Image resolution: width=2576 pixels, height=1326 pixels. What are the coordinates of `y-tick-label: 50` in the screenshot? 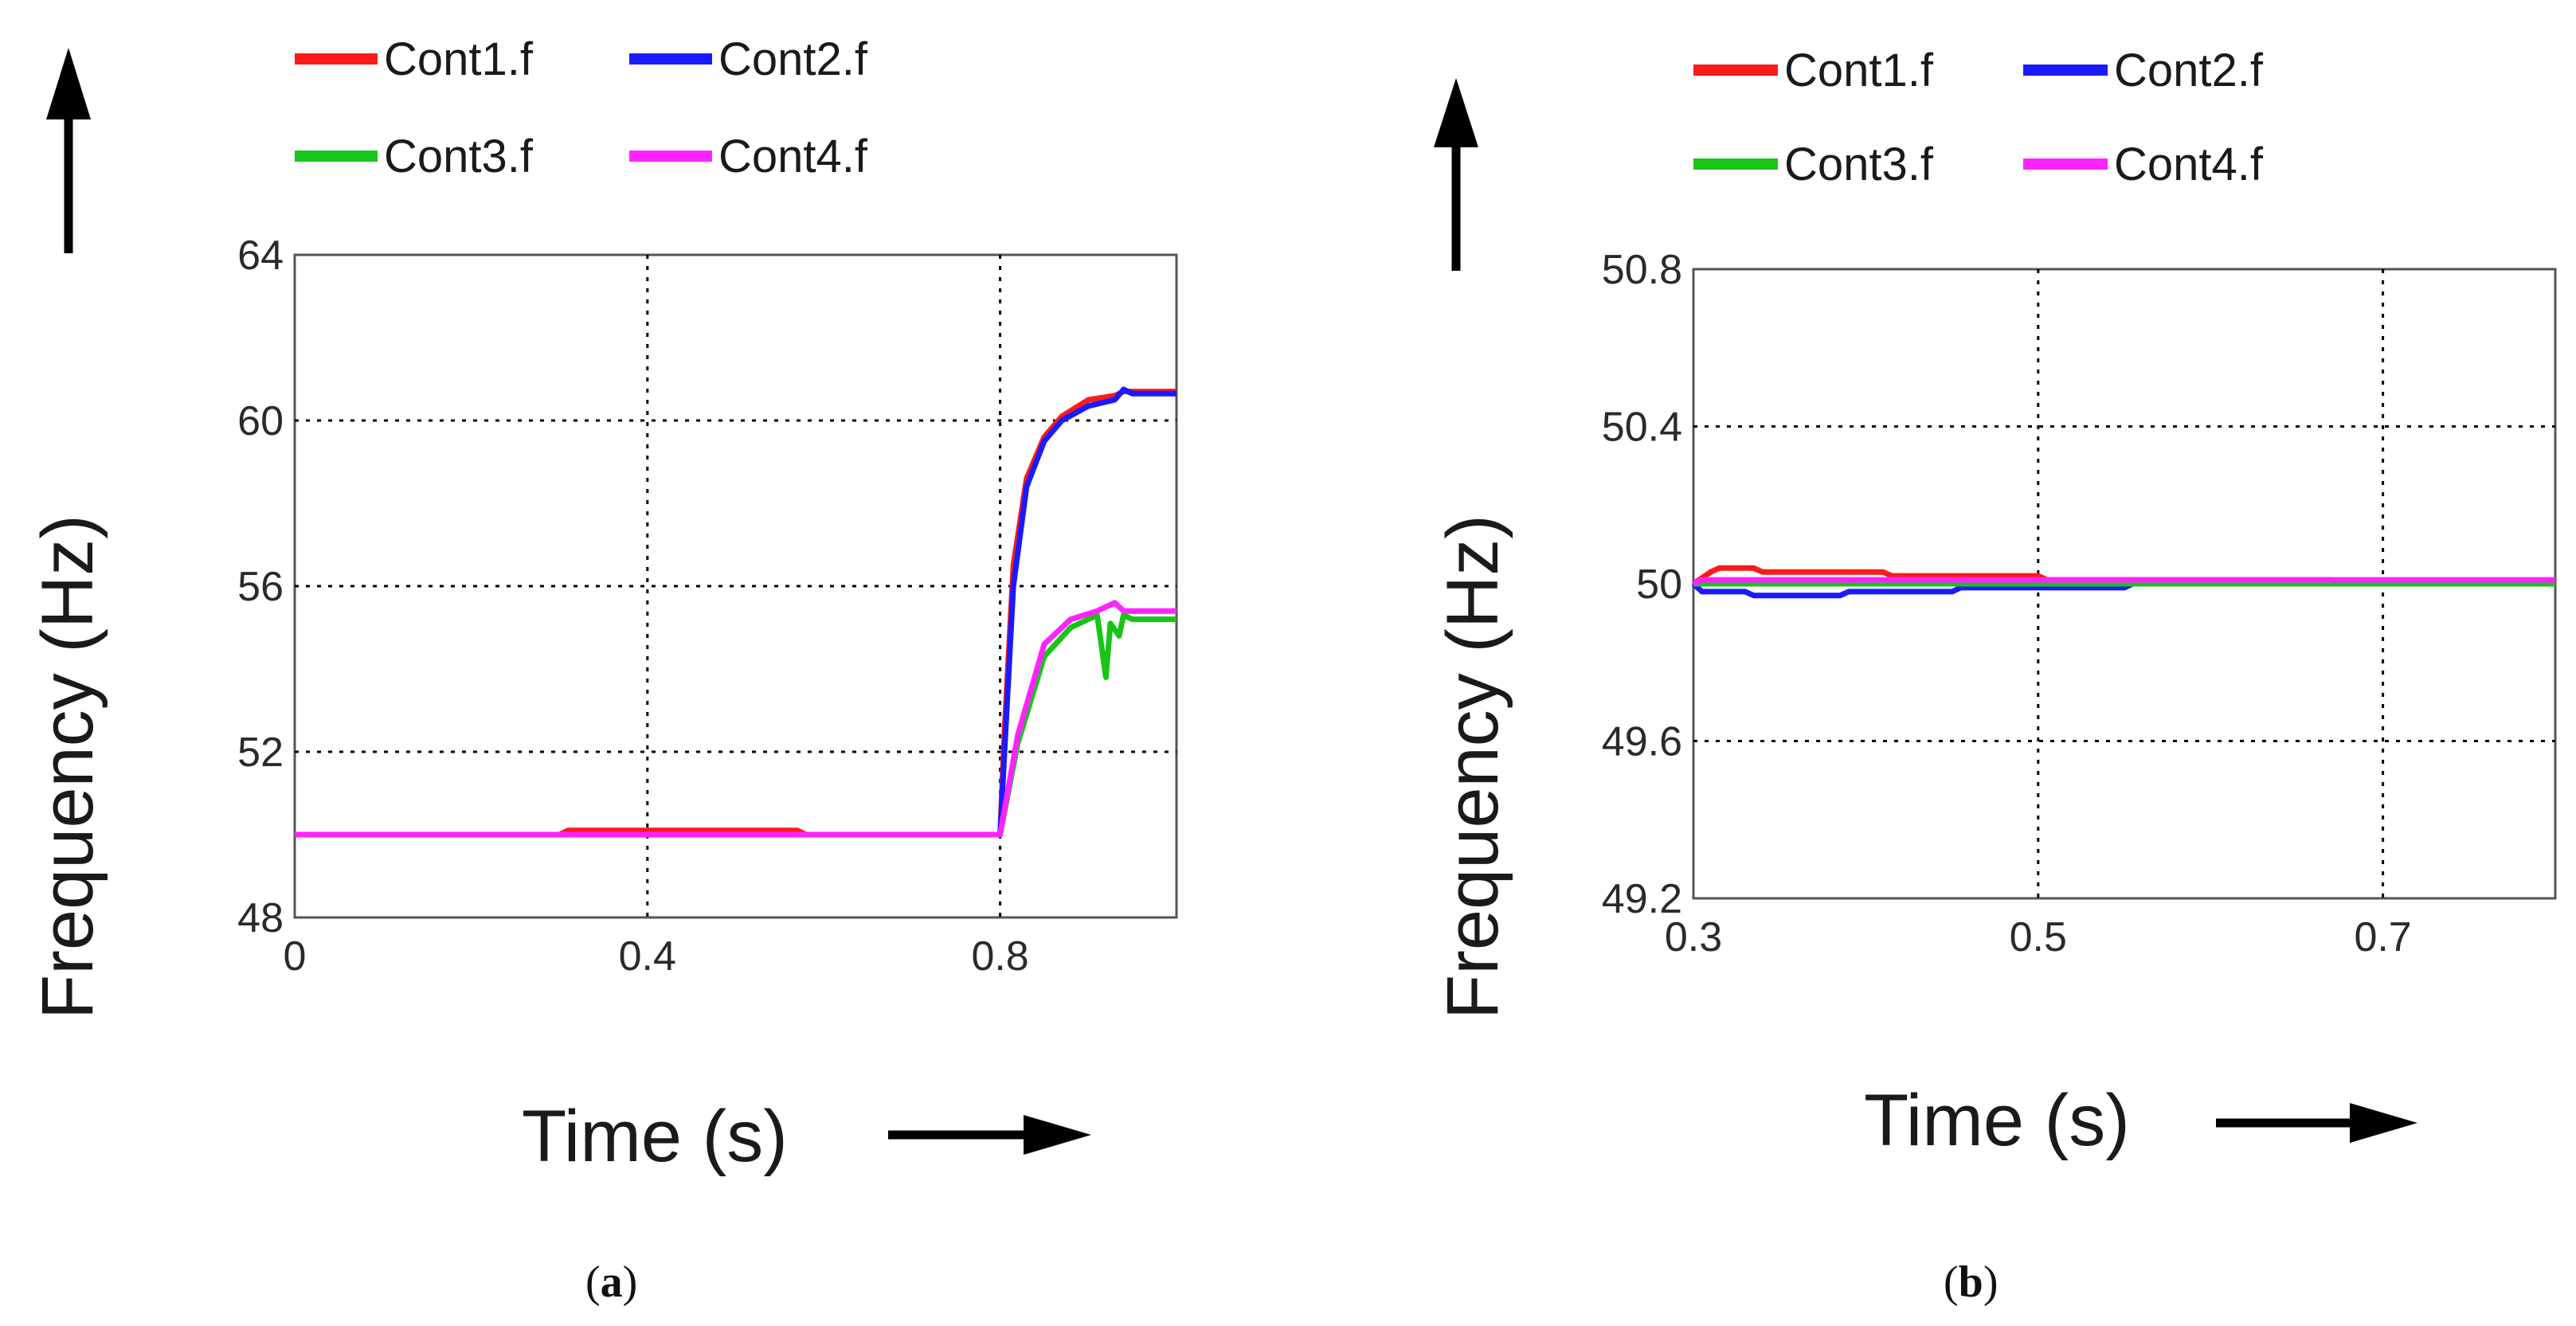 It's located at (1659, 584).